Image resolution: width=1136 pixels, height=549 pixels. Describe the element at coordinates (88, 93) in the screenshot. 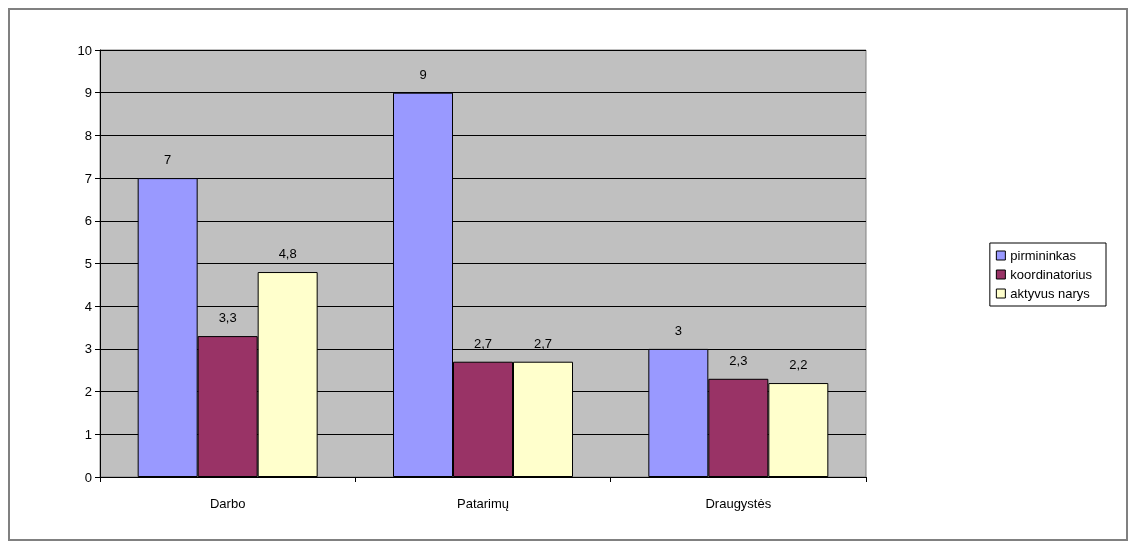

I see `y-tick-label: 9` at that location.